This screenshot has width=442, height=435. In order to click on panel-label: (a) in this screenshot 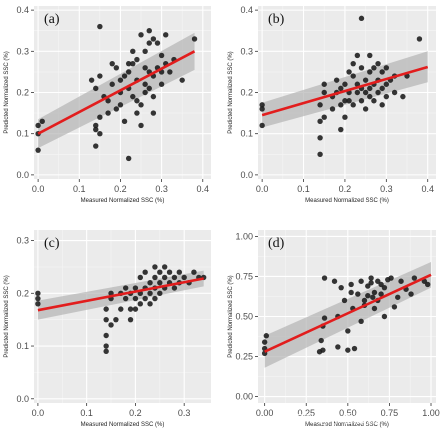, I will do `click(52, 19)`.